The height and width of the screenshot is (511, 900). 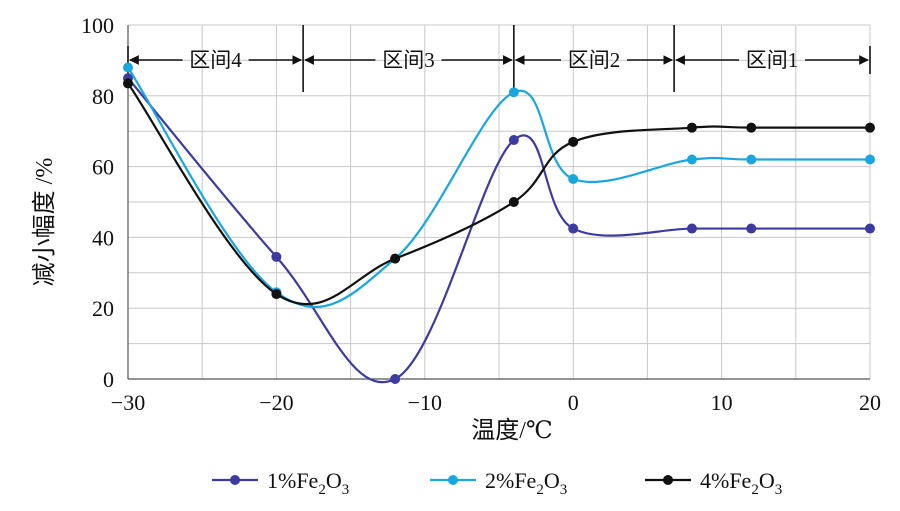 What do you see at coordinates (722, 402) in the screenshot?
I see `x-tick-label: 10` at bounding box center [722, 402].